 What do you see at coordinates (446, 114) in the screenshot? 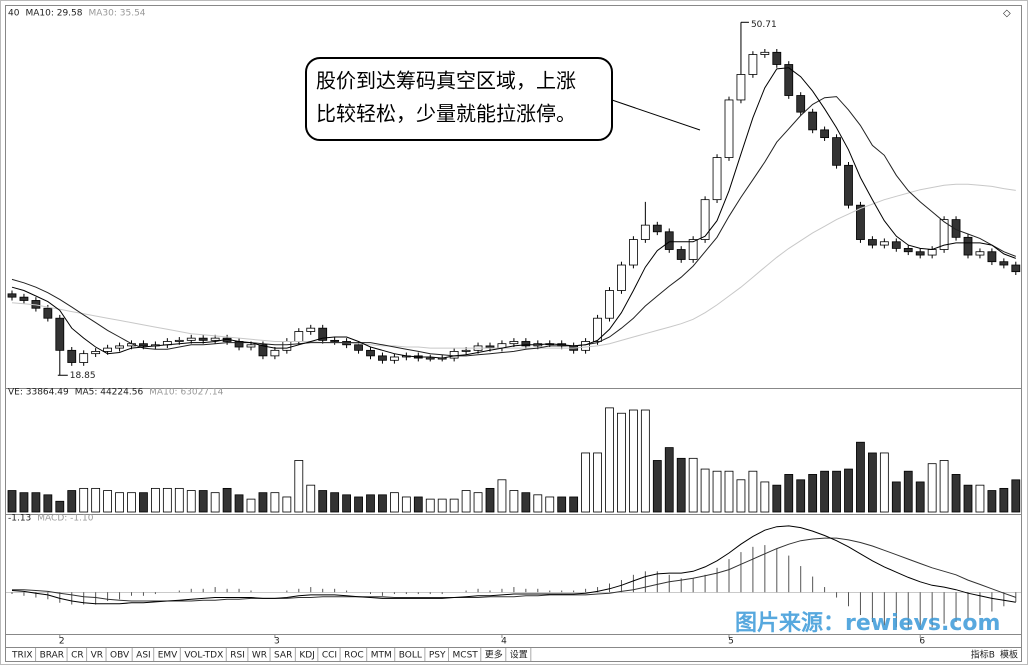
I see `callout-text: 比较轻松，少量就能拉涨停。` at bounding box center [446, 114].